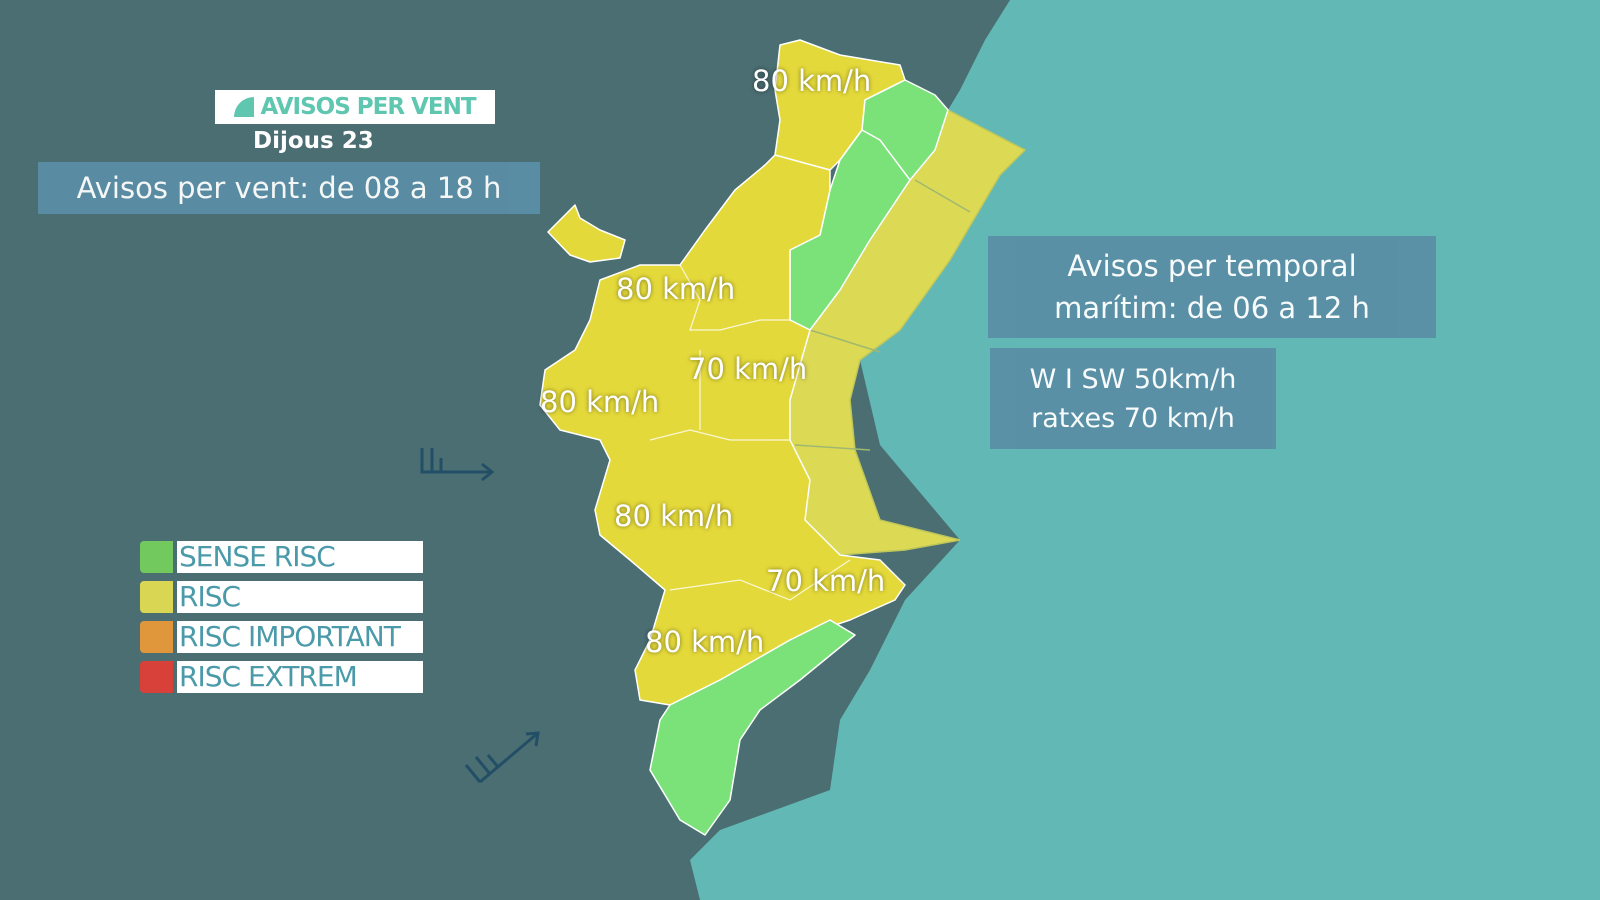 Image resolution: width=1600 pixels, height=900 pixels. Describe the element at coordinates (300, 597) in the screenshot. I see `legend-label: RISC` at that location.